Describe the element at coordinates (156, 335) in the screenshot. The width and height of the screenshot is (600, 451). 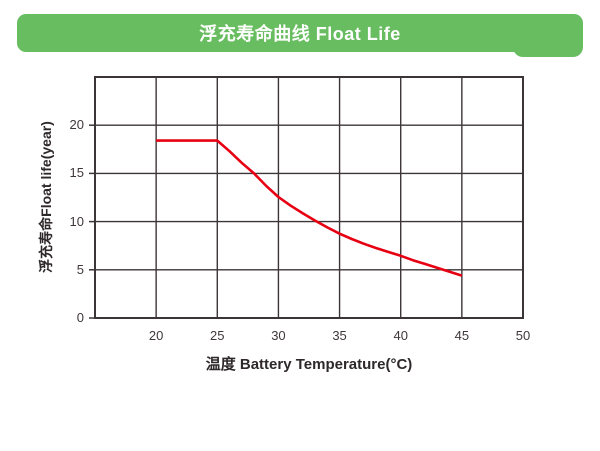
I see `x-tick-label: 20` at that location.